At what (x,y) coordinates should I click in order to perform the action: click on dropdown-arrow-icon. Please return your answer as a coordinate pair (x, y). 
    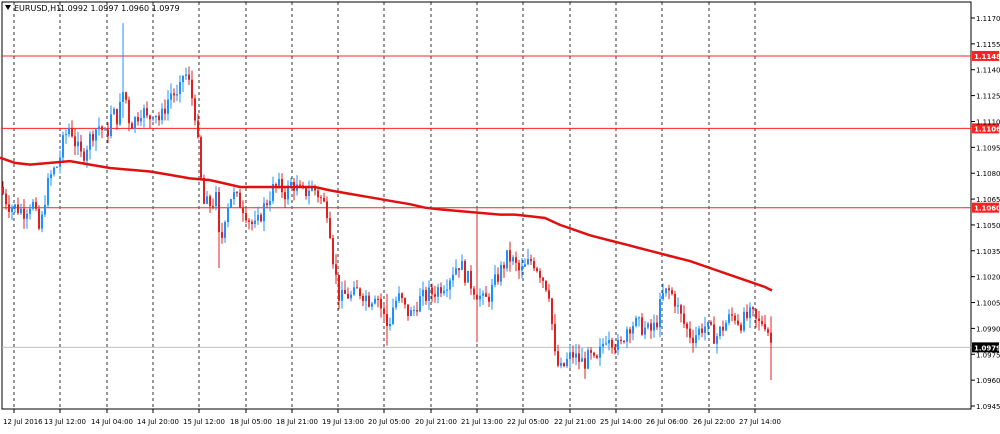
    Looking at the image, I should click on (8, 7).